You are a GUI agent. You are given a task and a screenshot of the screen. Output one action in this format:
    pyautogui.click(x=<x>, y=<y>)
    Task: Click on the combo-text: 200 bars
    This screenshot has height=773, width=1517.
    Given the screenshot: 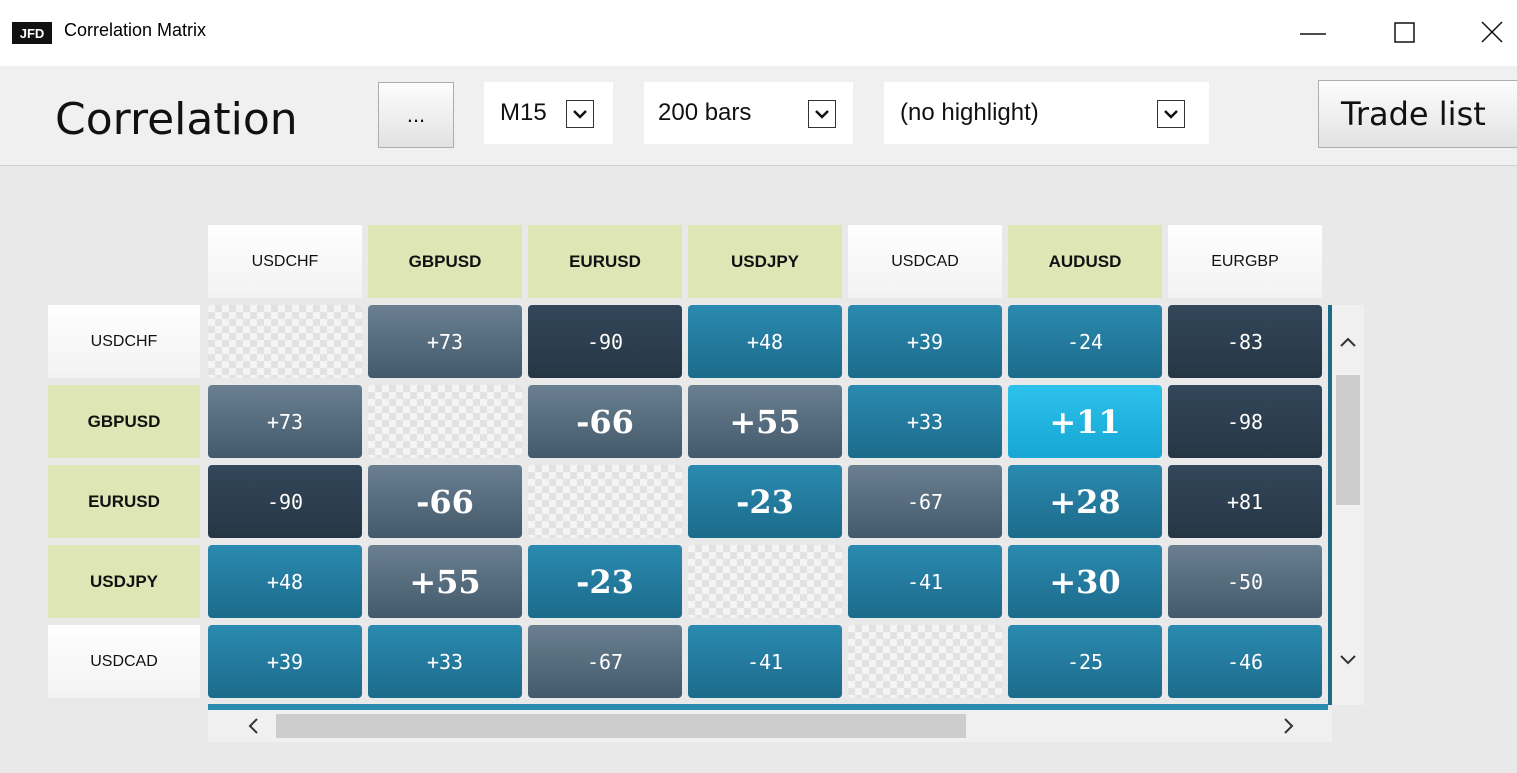 What is the action you would take?
    pyautogui.click(x=705, y=112)
    